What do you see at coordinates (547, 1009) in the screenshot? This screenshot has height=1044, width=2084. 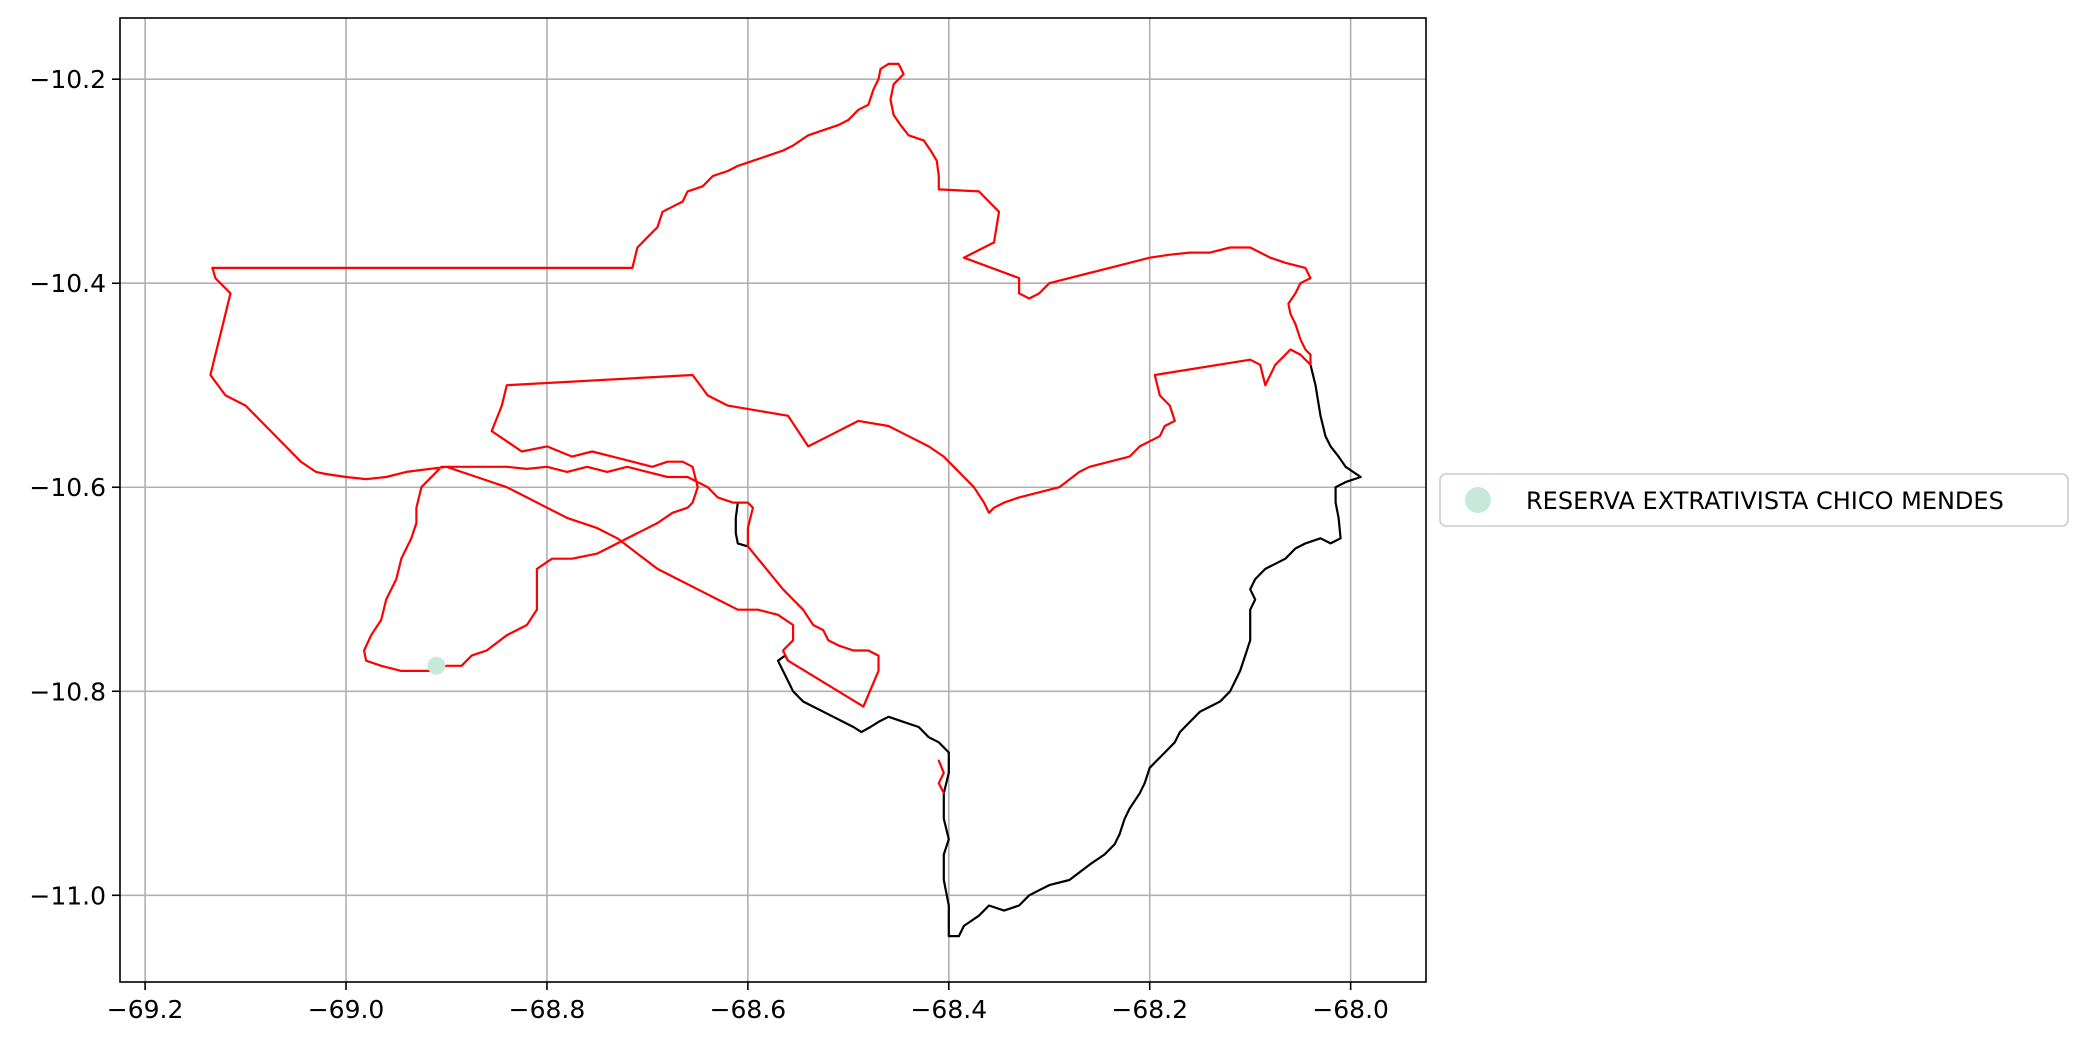 I see `x-tick-label: −68.8` at bounding box center [547, 1009].